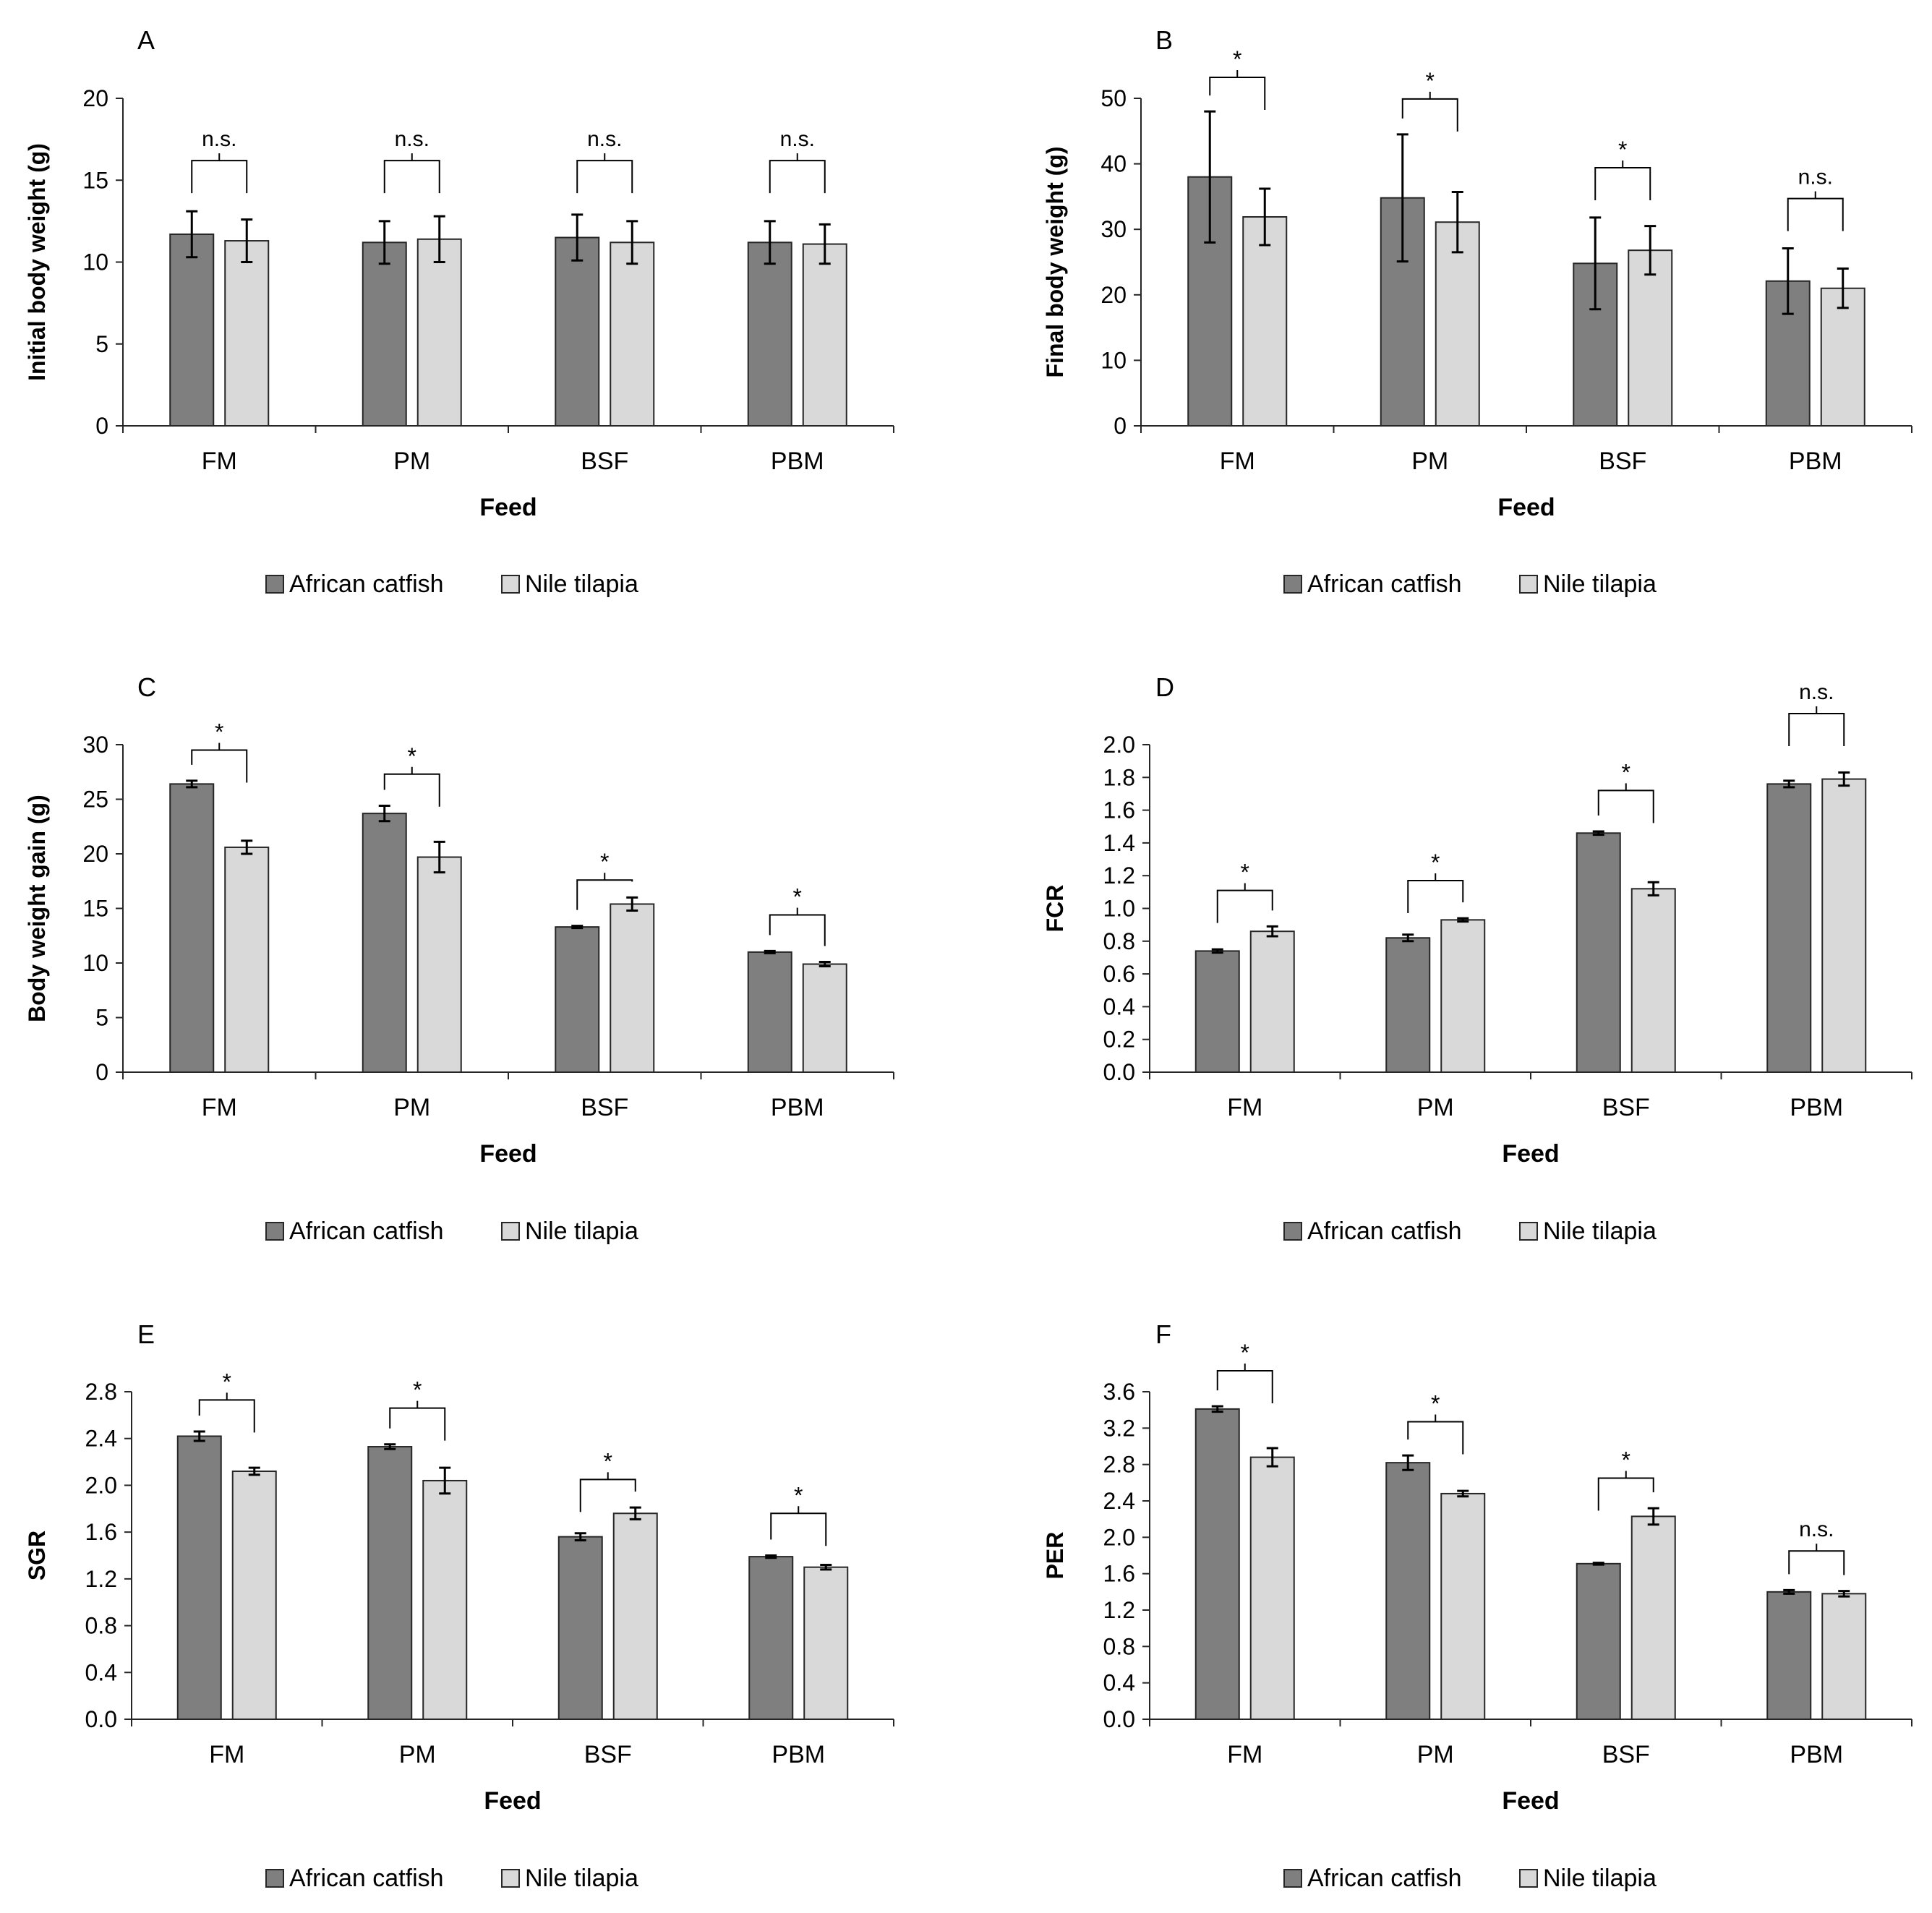  Describe the element at coordinates (1164, 687) in the screenshot. I see `panel-letter: D` at that location.